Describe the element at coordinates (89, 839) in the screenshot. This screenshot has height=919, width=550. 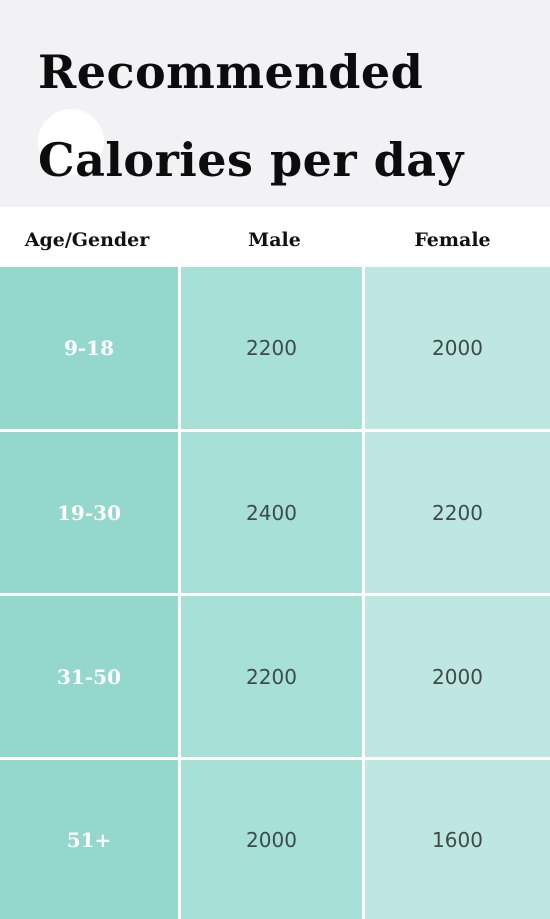
I see `cell-age: 51+` at that location.